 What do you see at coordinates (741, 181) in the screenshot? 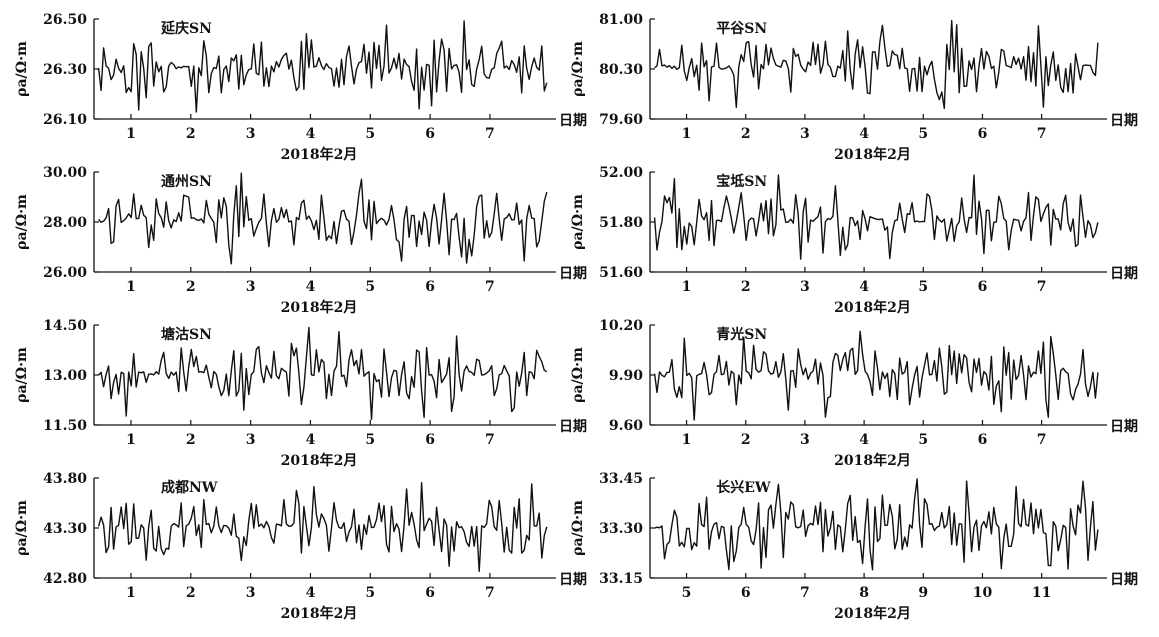
I see `panel-title: 宝坻SN` at bounding box center [741, 181].